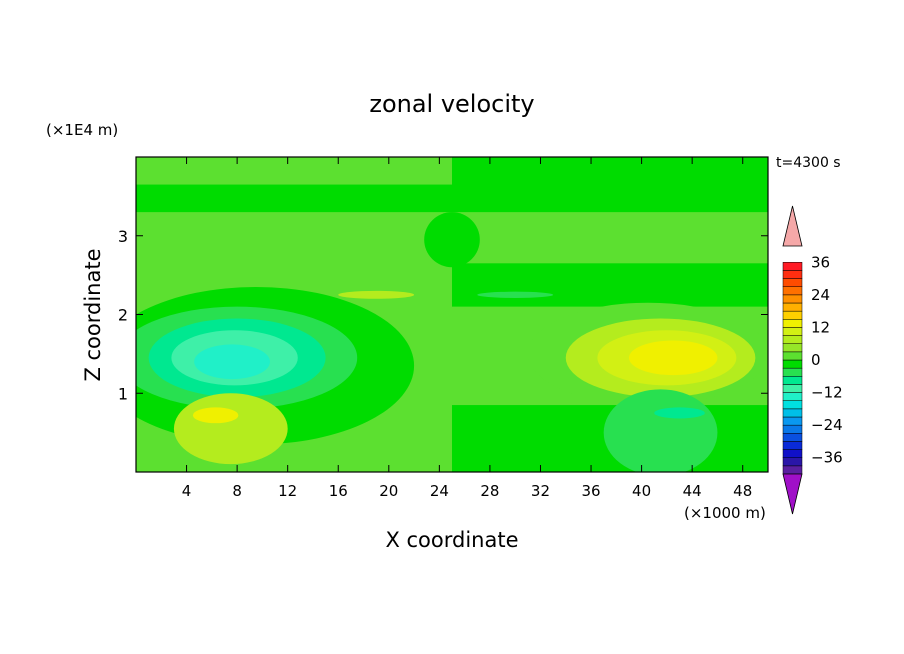 This screenshot has width=904, height=654. What do you see at coordinates (692, 491) in the screenshot?
I see `x-tick-label: 44` at bounding box center [692, 491].